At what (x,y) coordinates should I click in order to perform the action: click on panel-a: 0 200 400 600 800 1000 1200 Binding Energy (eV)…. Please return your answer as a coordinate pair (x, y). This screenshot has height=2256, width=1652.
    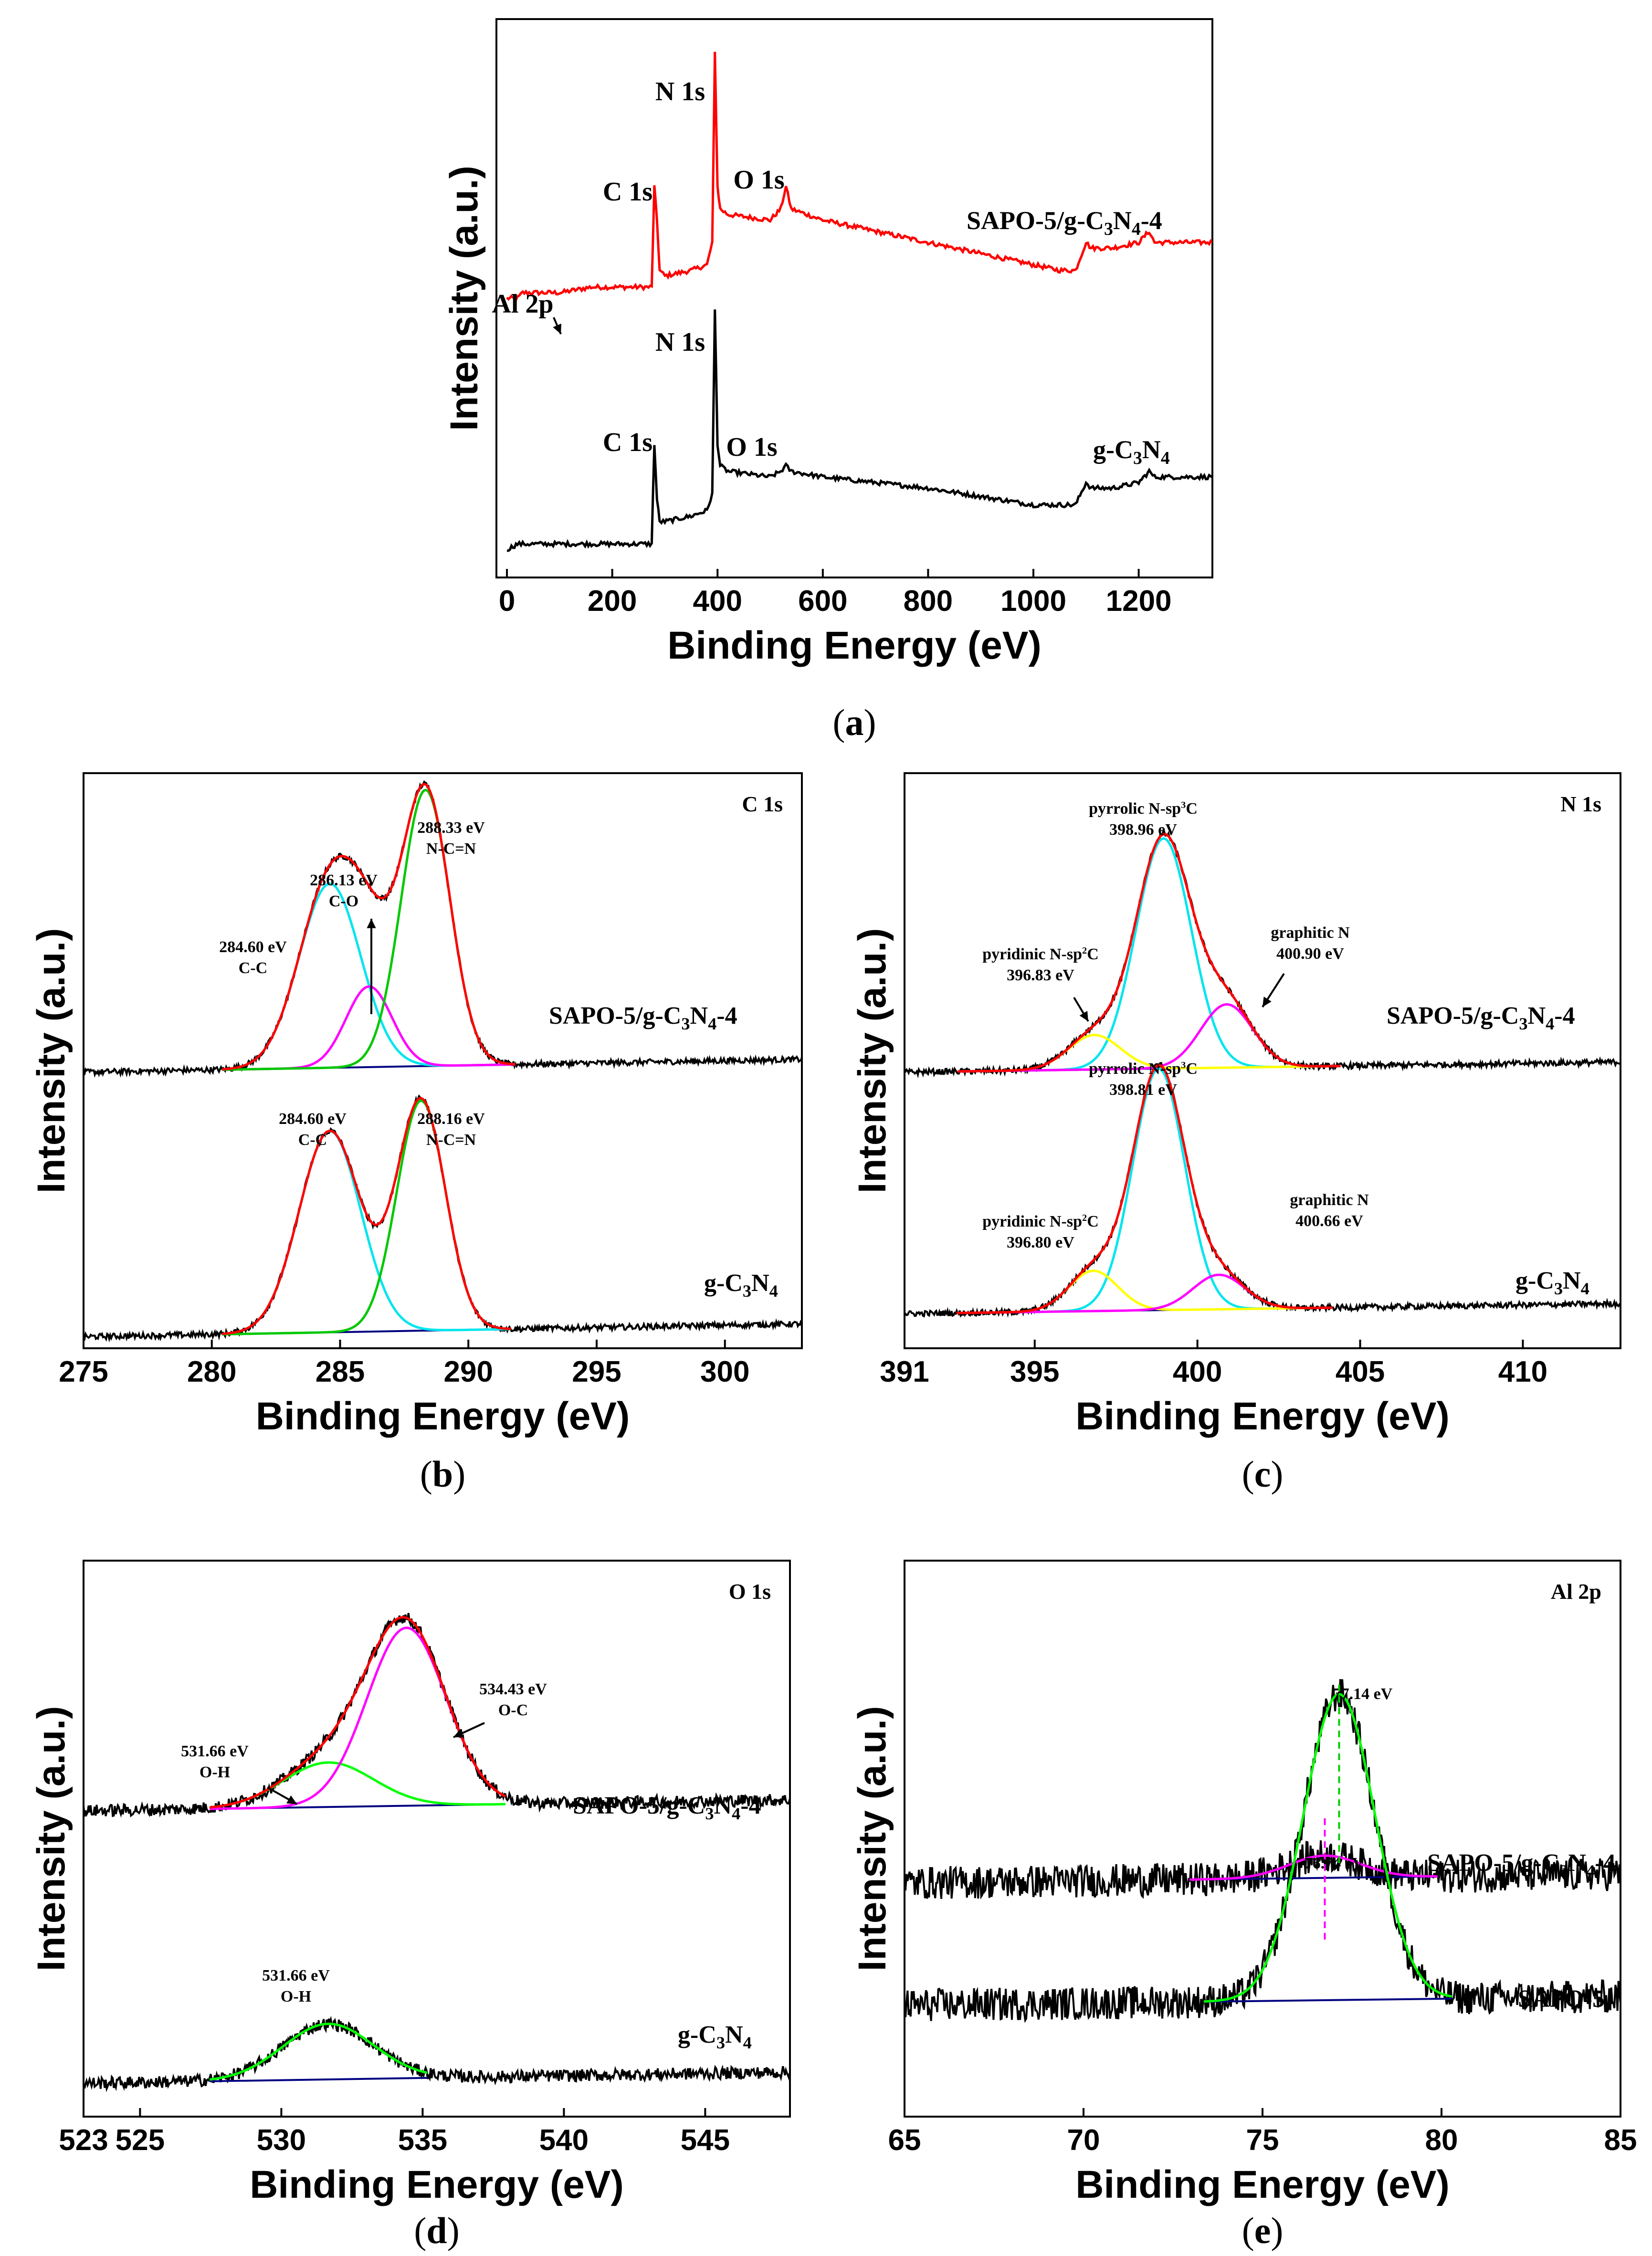
    Looking at the image, I should click on (827, 380).